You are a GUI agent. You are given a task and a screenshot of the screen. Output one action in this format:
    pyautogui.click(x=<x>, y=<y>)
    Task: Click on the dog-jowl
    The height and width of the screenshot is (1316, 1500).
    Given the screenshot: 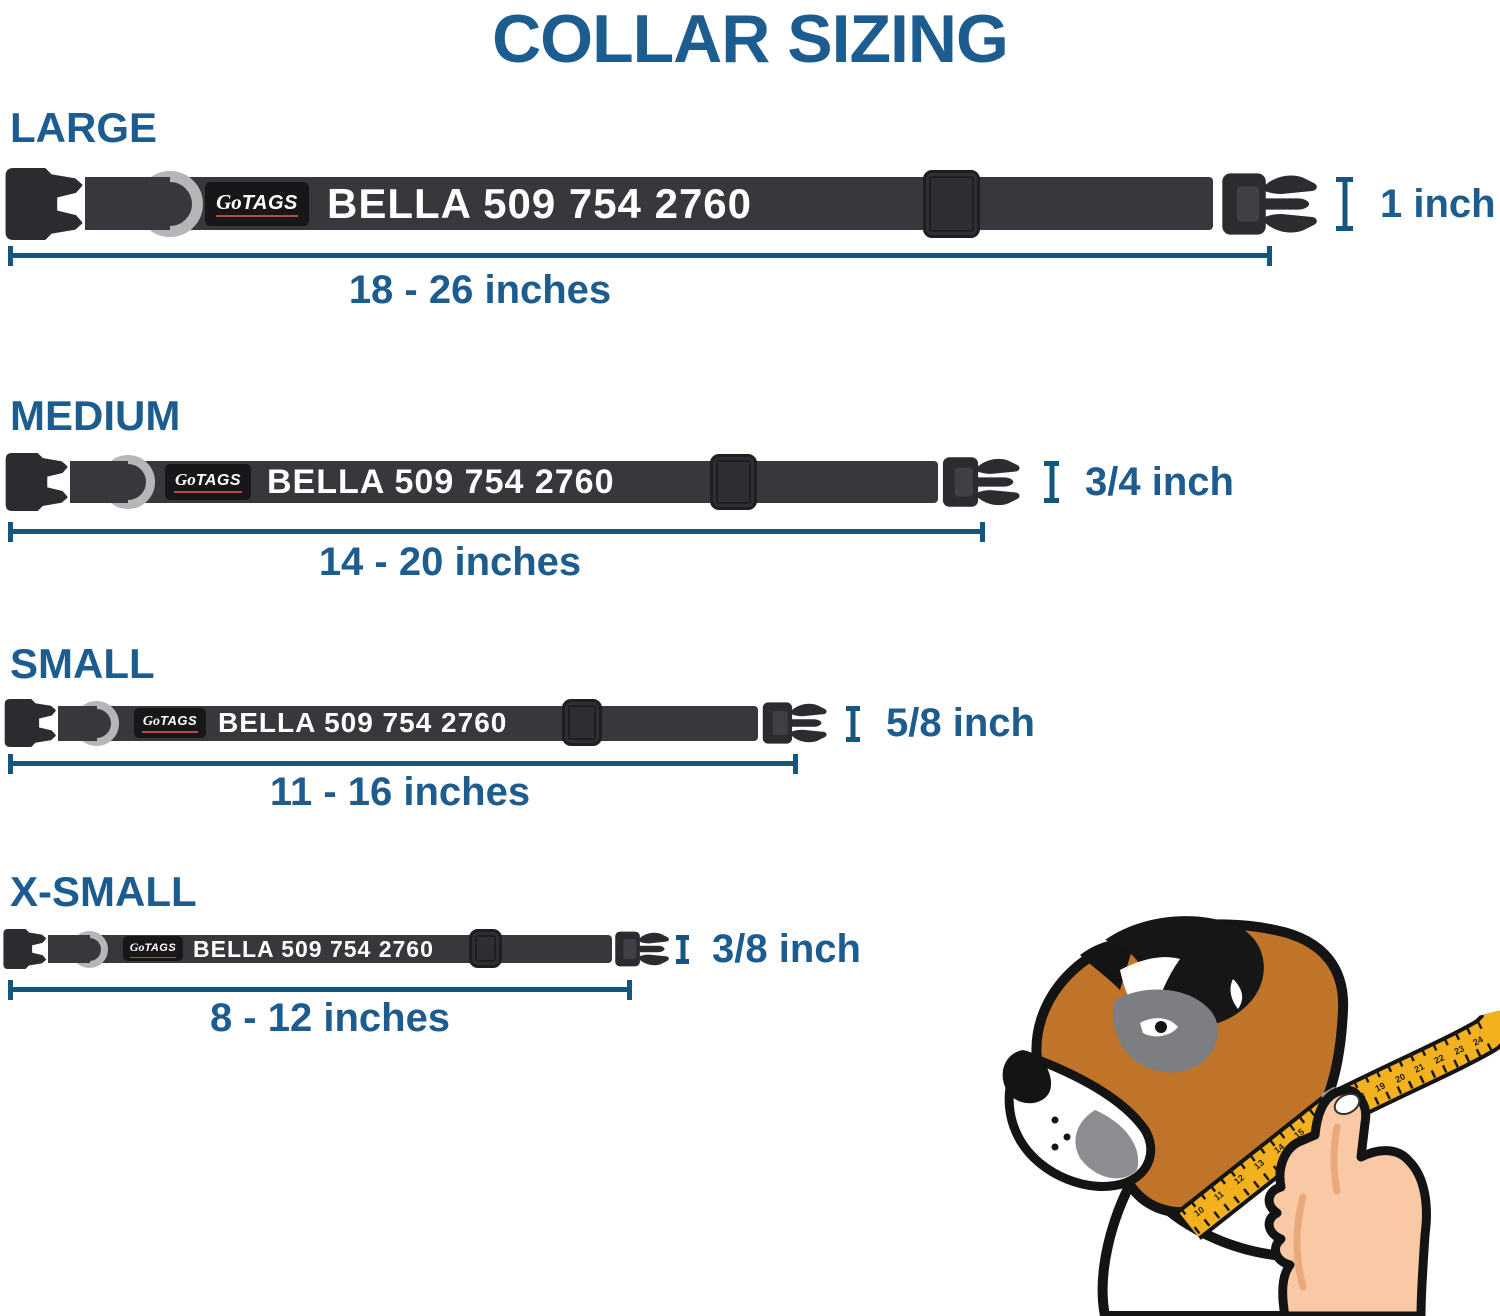 What is the action you would take?
    pyautogui.click(x=1107, y=1144)
    